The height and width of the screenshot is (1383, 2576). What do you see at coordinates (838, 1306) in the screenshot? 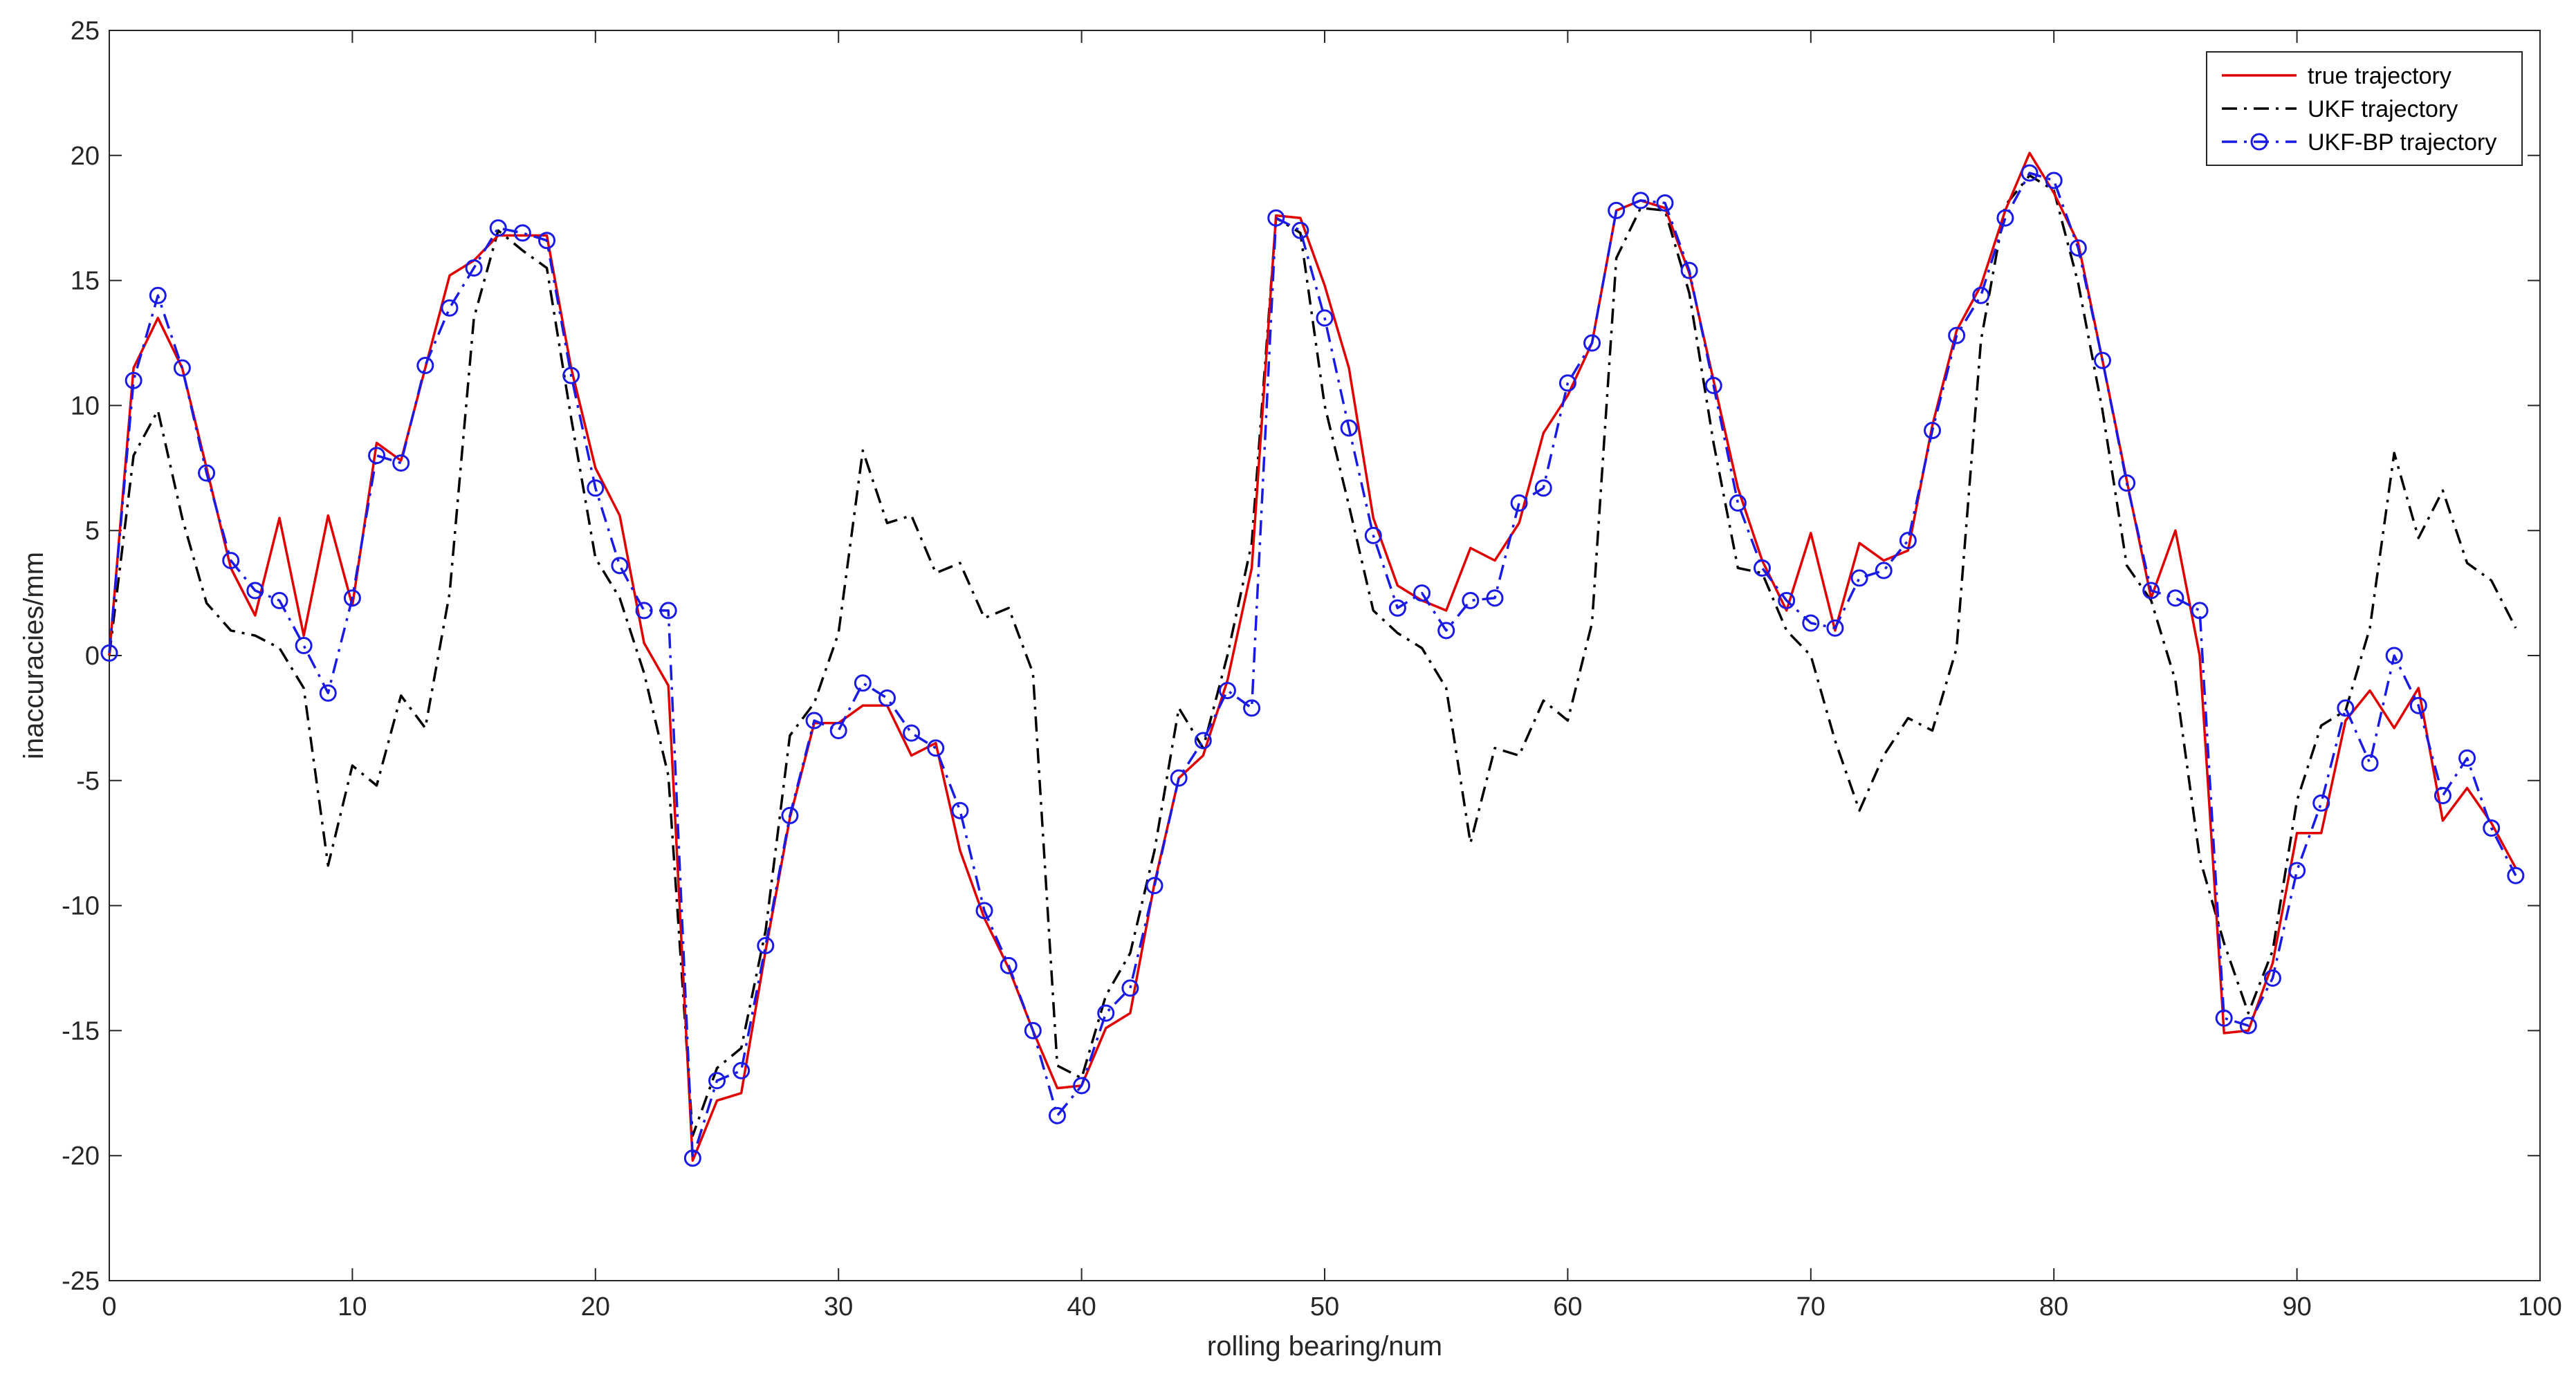
I see `x-tick-label: 30` at bounding box center [838, 1306].